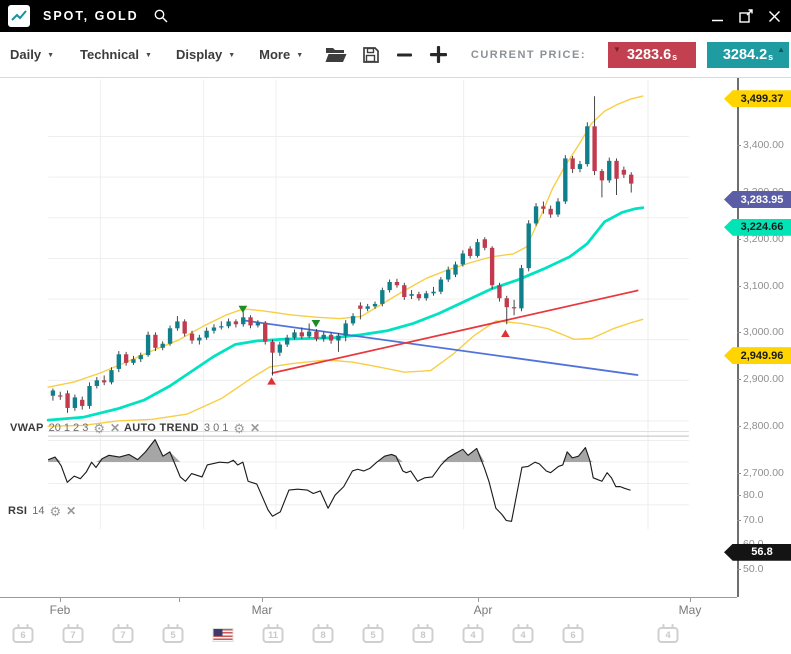 The width and height of the screenshot is (791, 654). Describe the element at coordinates (760, 145) in the screenshot. I see `price-axis-label: 3,400.00` at that location.